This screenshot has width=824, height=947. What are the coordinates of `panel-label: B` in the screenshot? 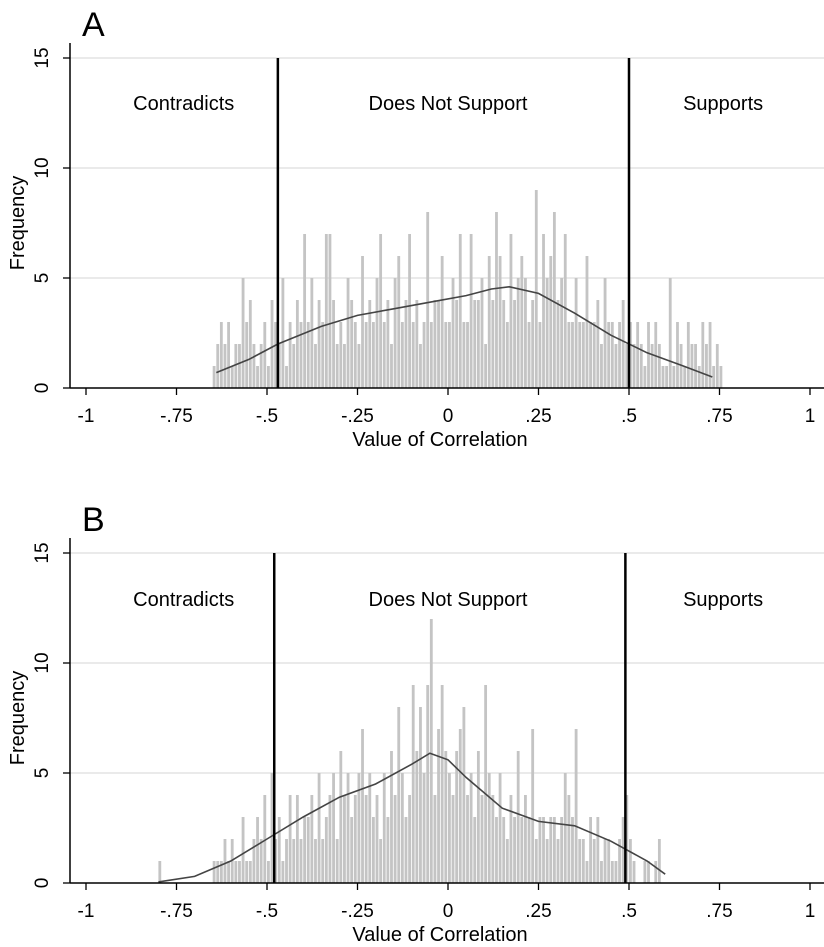 It's located at (93, 520).